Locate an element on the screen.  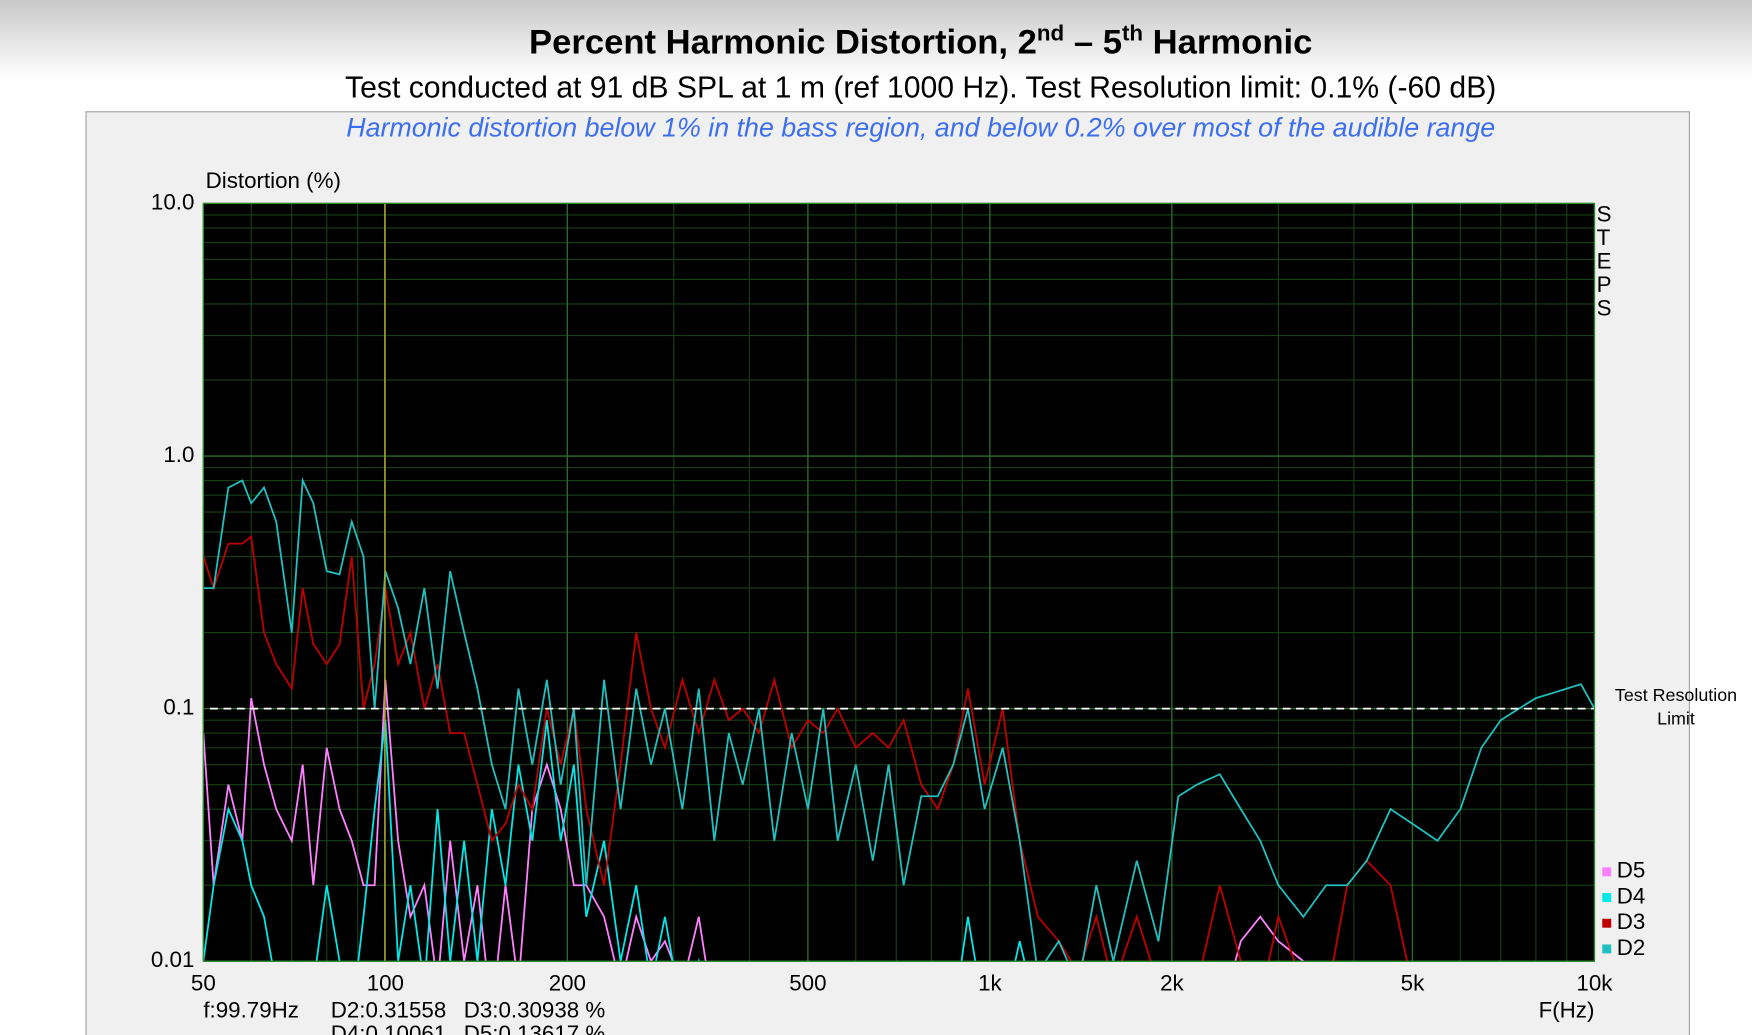
x-axis-label: F(Hz) is located at coordinates (1567, 1009).